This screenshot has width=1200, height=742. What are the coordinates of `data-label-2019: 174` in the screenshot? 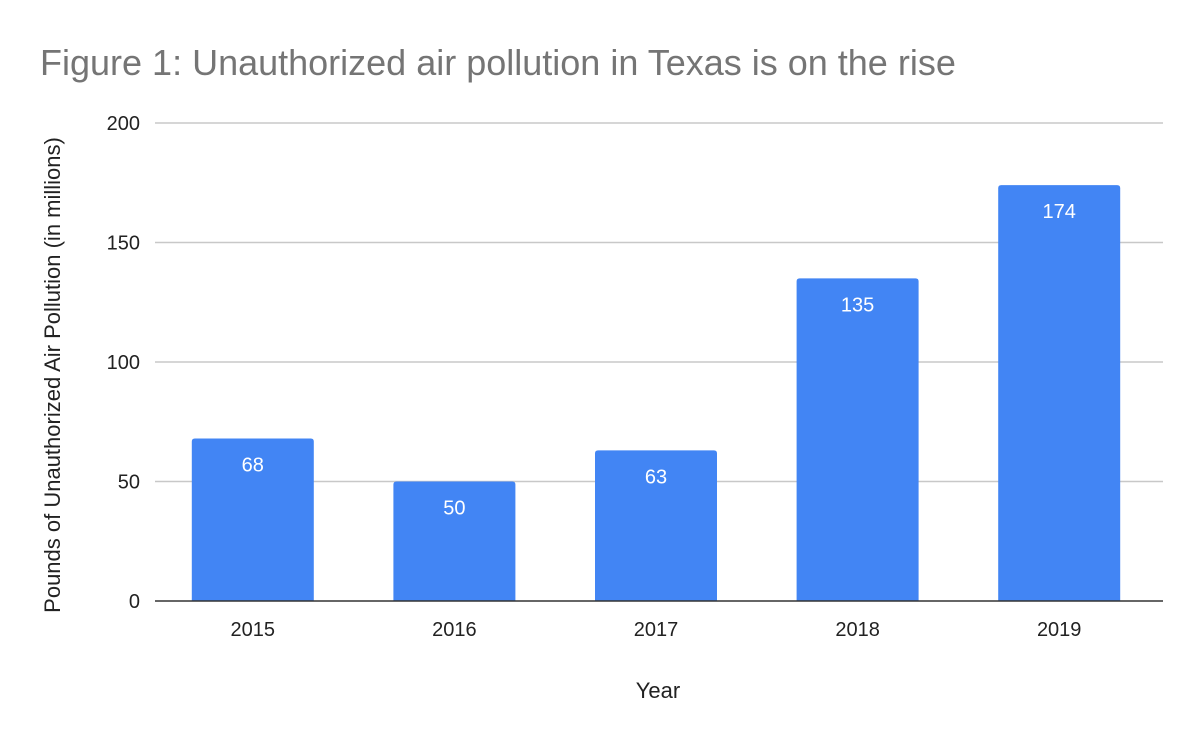 It's located at (1059, 212).